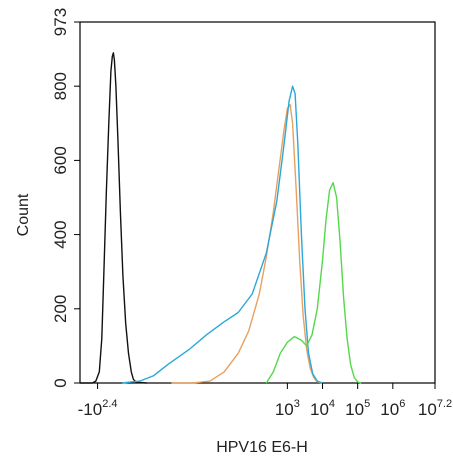 The height and width of the screenshot is (465, 453). Describe the element at coordinates (392, 408) in the screenshot. I see `x-tick-label: 10⁶` at that location.